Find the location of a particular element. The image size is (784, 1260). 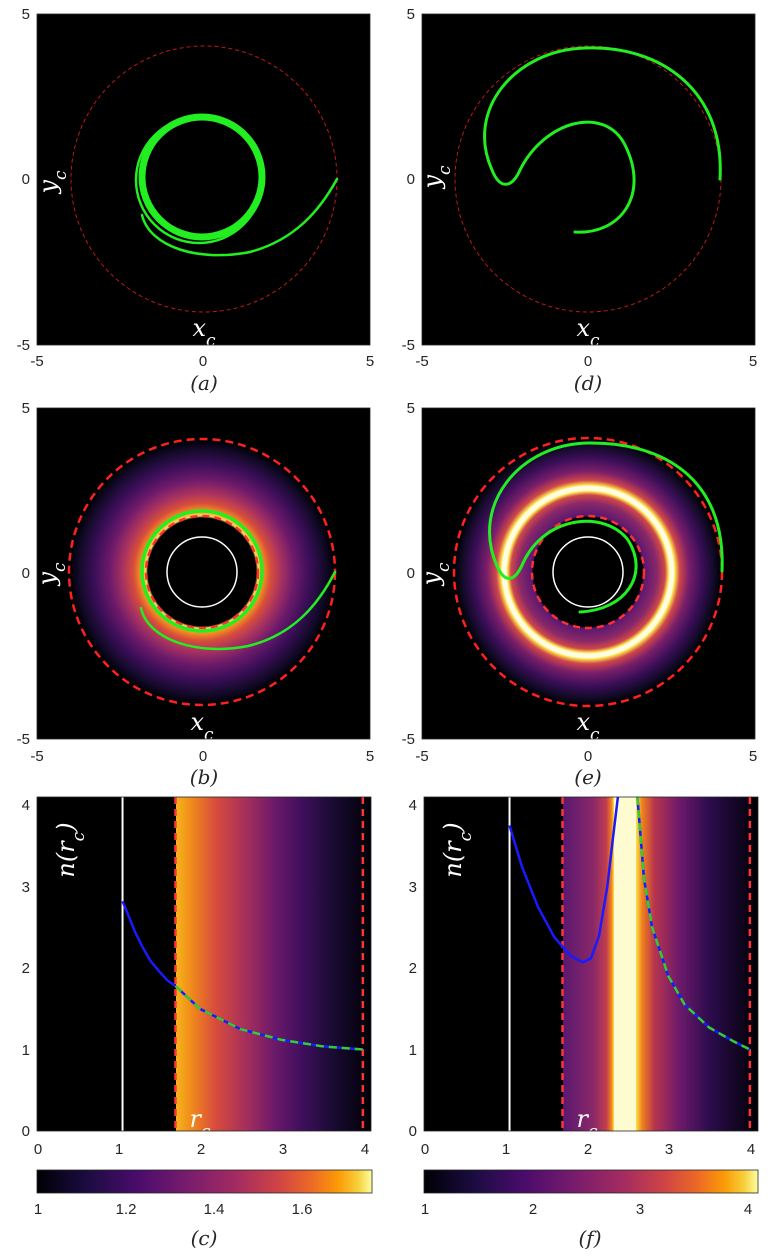

panel-b: yc xc 5 0 -5 -5 0 5 (b) is located at coordinates (196, 594).